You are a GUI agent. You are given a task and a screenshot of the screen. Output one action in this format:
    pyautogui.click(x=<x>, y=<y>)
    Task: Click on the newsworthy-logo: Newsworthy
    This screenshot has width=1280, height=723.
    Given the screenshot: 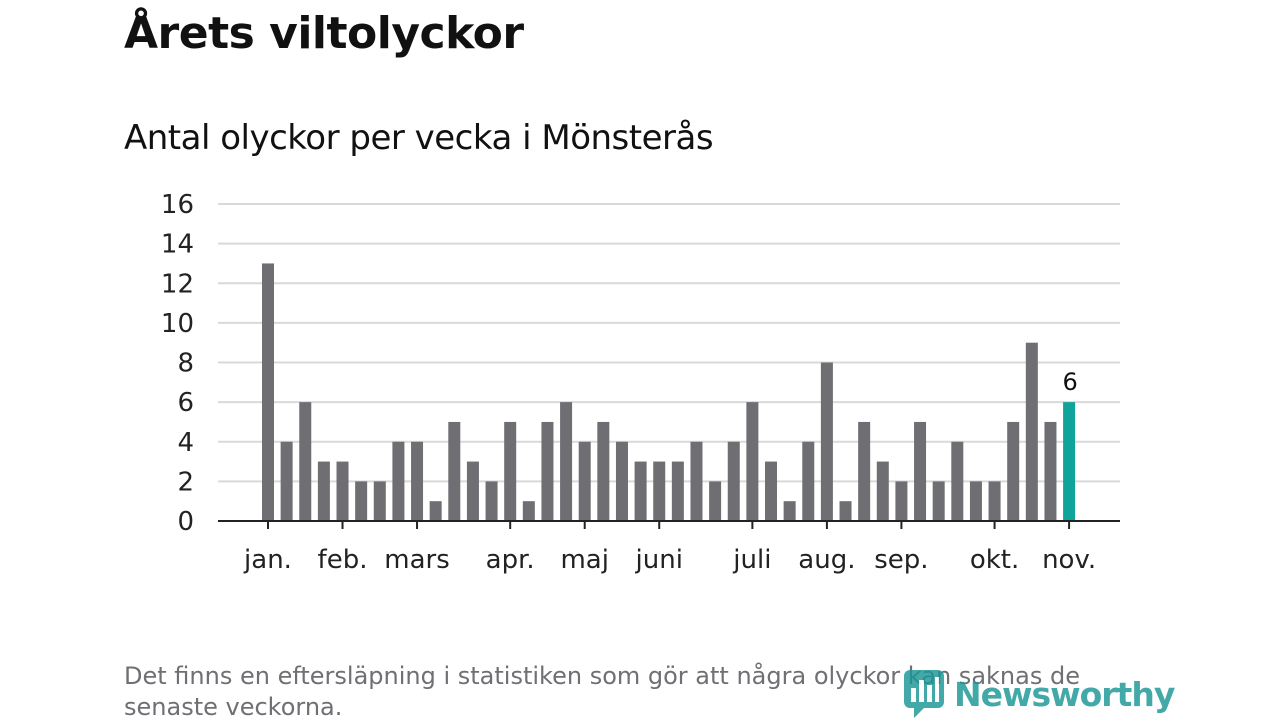 What is the action you would take?
    pyautogui.click(x=1038, y=694)
    